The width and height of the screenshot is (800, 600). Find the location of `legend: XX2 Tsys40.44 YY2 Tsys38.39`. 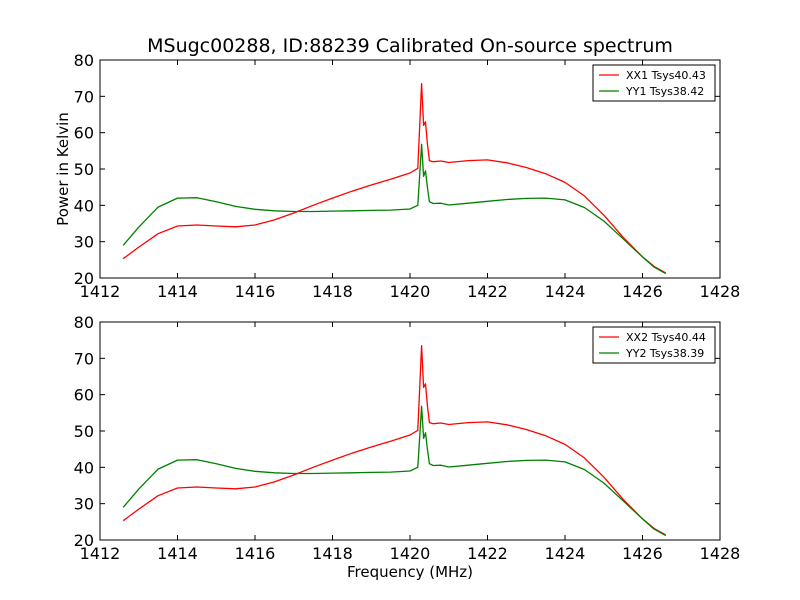

legend: XX2 Tsys40.44 YY2 Tsys38.39 is located at coordinates (654, 345).